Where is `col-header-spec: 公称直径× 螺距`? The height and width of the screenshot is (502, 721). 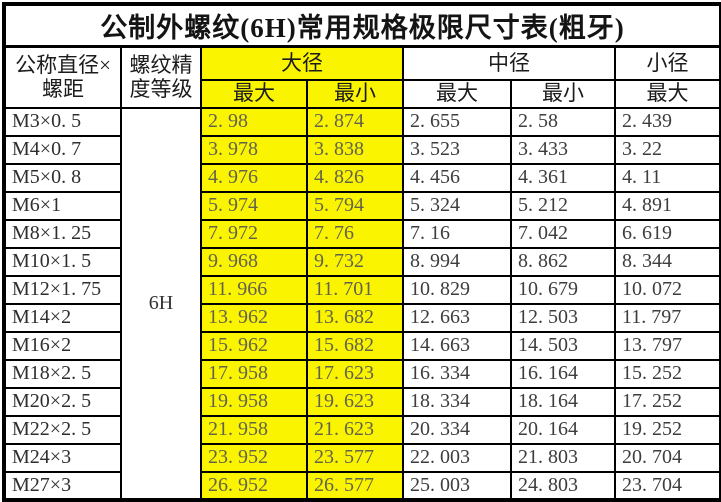 col-header-spec: 公称直径× 螺距 is located at coordinates (62, 77).